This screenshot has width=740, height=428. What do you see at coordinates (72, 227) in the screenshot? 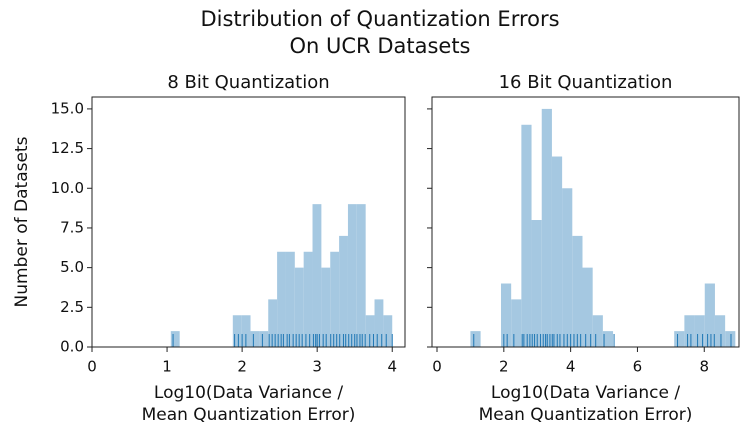
I see `y-tick-label: 7.5` at bounding box center [72, 227].